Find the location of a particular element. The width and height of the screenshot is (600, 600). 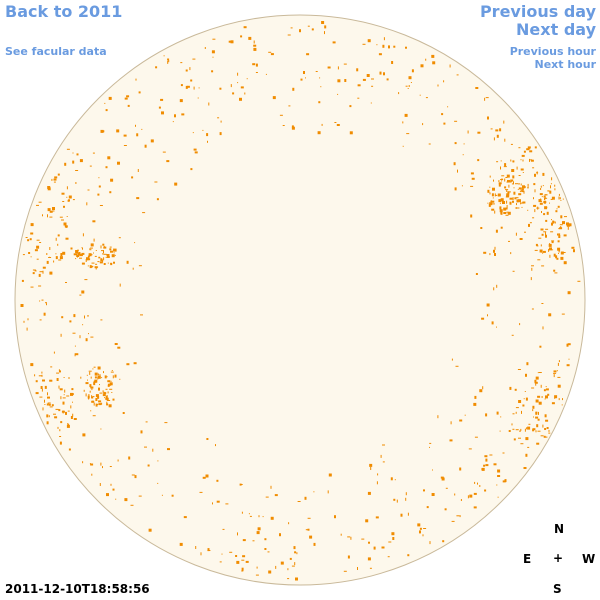

next-day-link: Next day is located at coordinates (556, 29).